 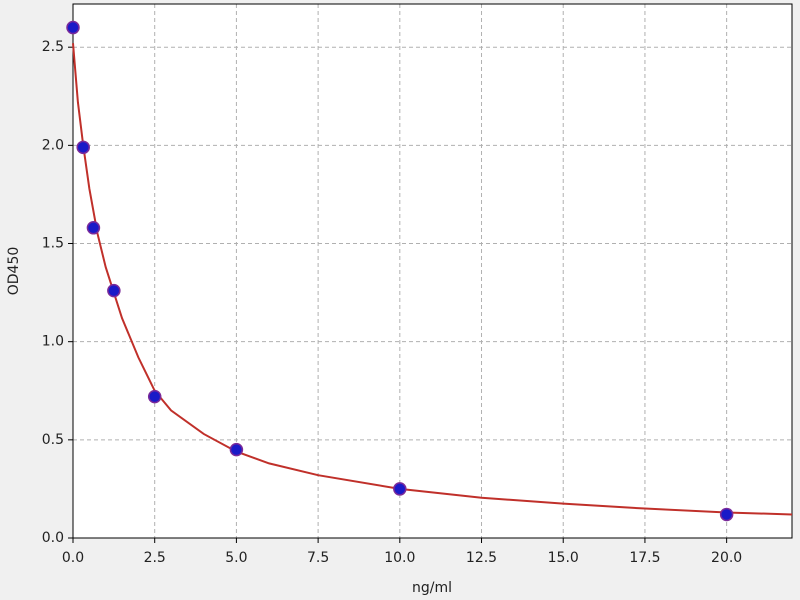 I want to click on y-tick-label: 2.0, so click(x=53, y=145).